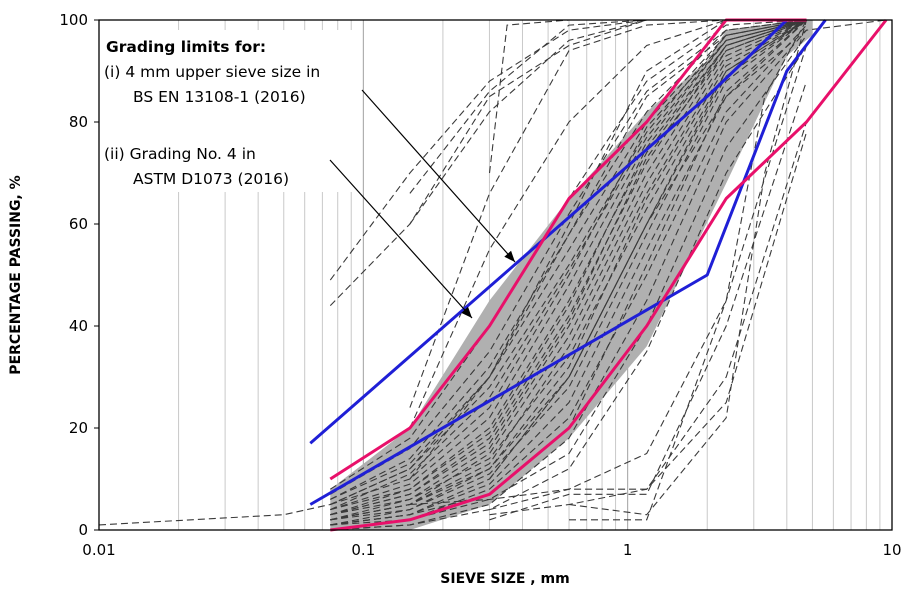 The width and height of the screenshot is (909, 590). I want to click on x-tick-label: 10, so click(891, 550).